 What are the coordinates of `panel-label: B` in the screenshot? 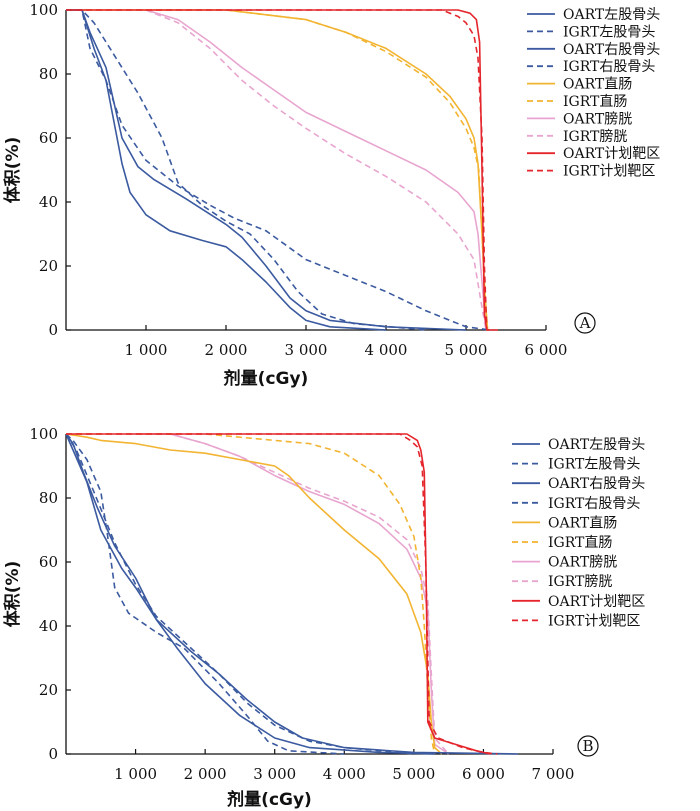 It's located at (587, 746).